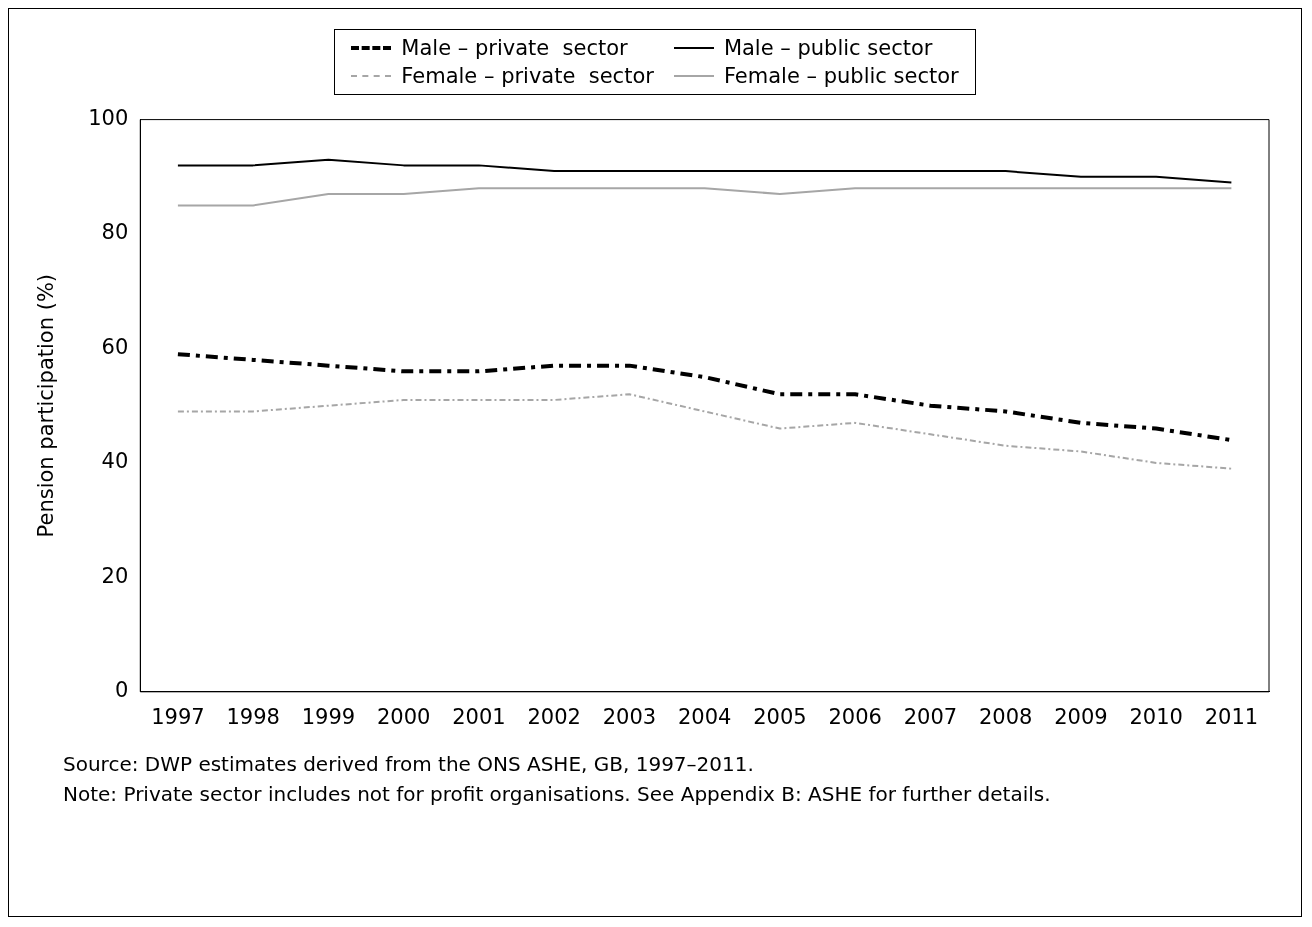 The image size is (1312, 927). I want to click on x-tick-label: 2011, so click(1231, 716).